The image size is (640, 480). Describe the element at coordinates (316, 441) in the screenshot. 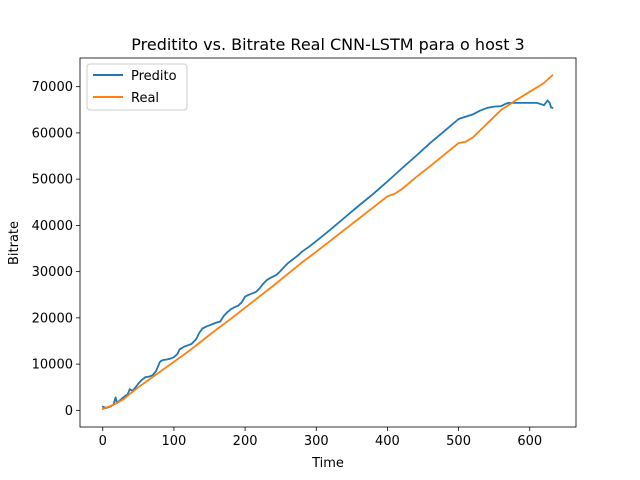

I see `x-tick-label: 300` at that location.